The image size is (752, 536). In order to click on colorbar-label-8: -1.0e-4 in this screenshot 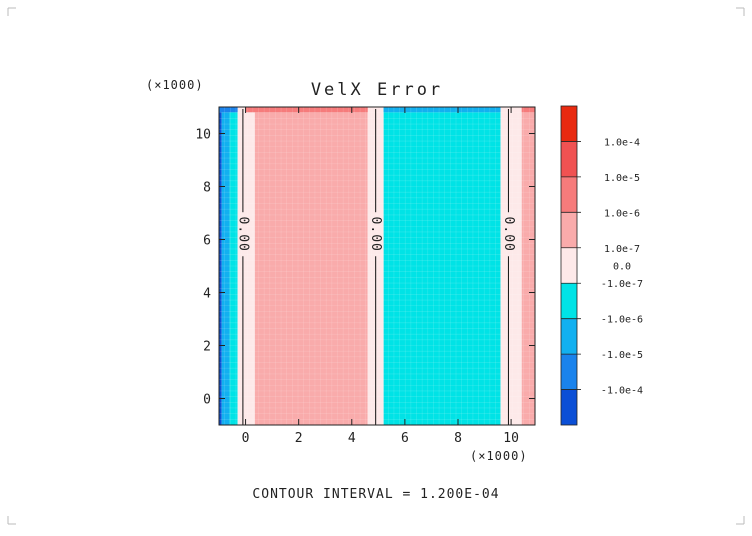, I will do `click(622, 391)`.